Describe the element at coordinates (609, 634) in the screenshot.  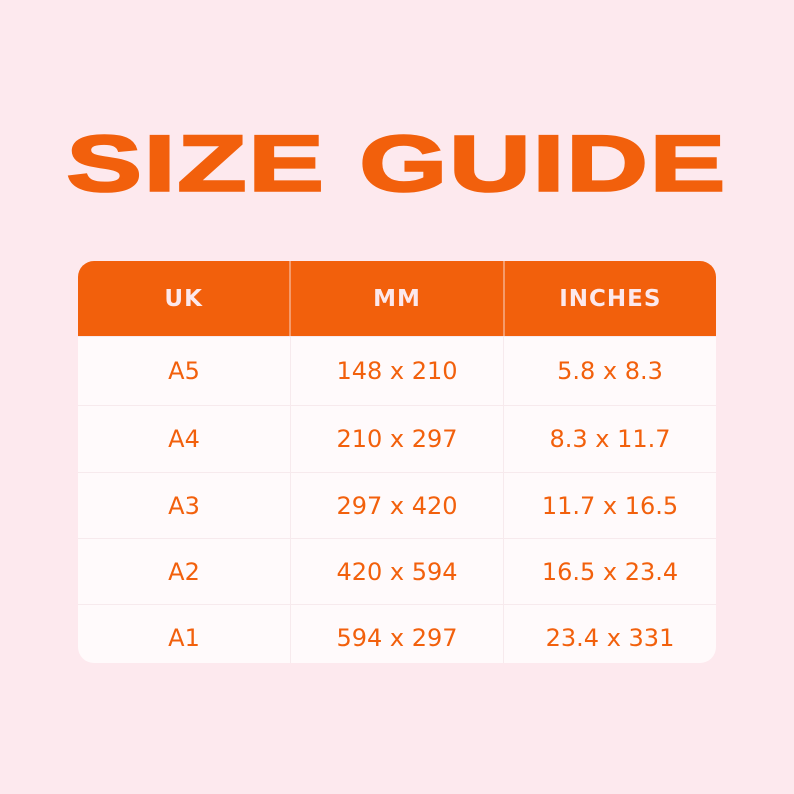
I see `cell-inches: 23.4 x 331` at that location.